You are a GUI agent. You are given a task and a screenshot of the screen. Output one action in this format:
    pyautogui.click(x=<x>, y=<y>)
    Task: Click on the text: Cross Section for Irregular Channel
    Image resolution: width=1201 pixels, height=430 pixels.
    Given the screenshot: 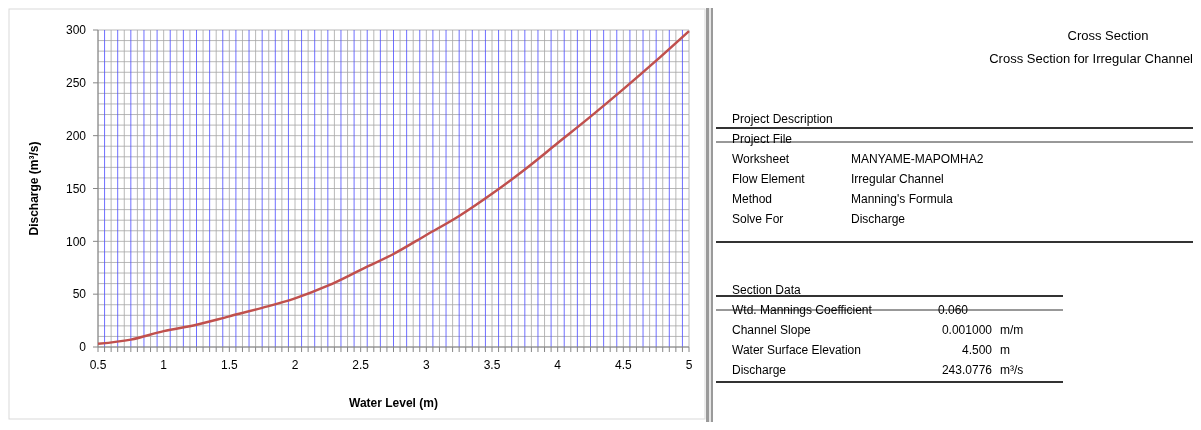 What is the action you would take?
    pyautogui.click(x=1091, y=58)
    